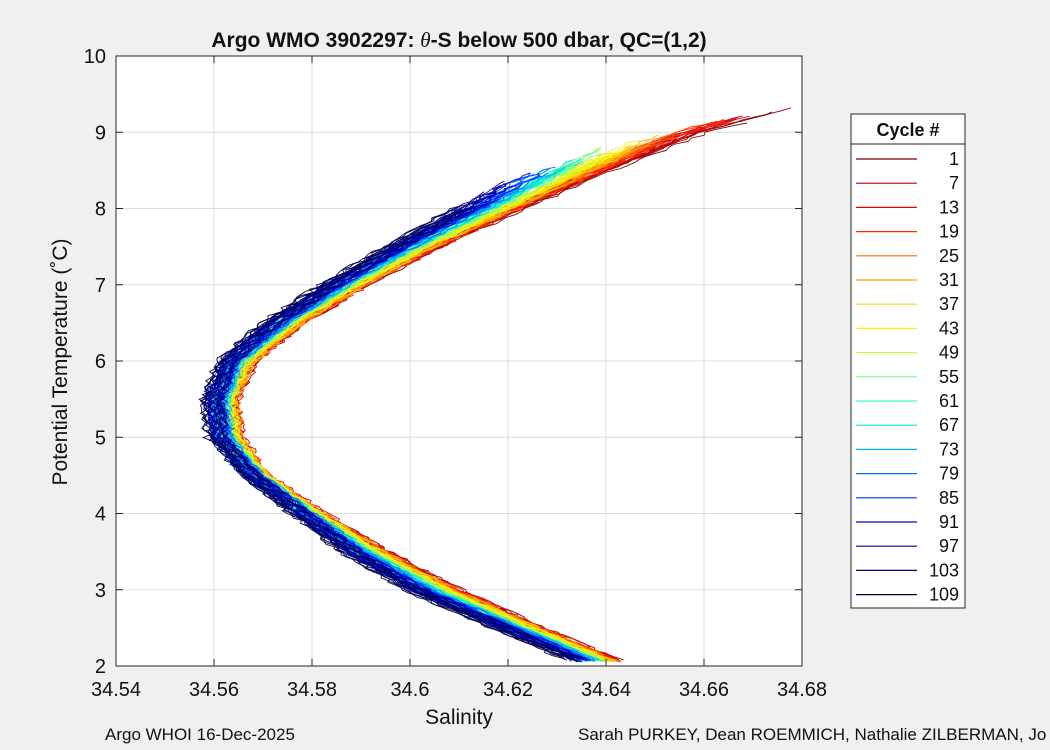 The width and height of the screenshot is (1050, 750). I want to click on legend-label: 13, so click(949, 207).